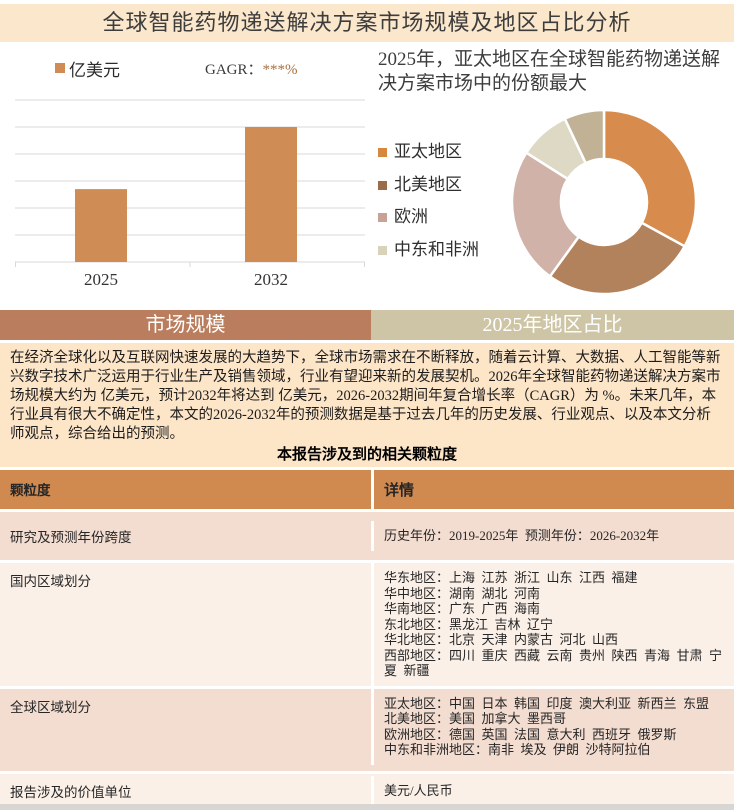 The image size is (734, 810). What do you see at coordinates (30, 490) in the screenshot?
I see `table-header-granularity: 颗粒度` at bounding box center [30, 490].